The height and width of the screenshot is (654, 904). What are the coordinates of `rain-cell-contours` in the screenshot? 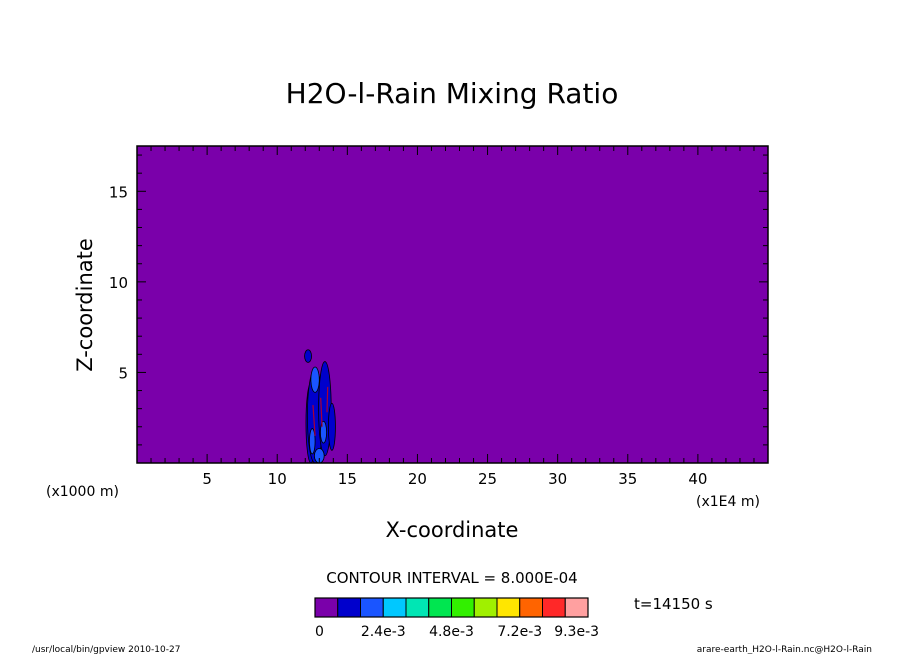 It's located at (320, 406).